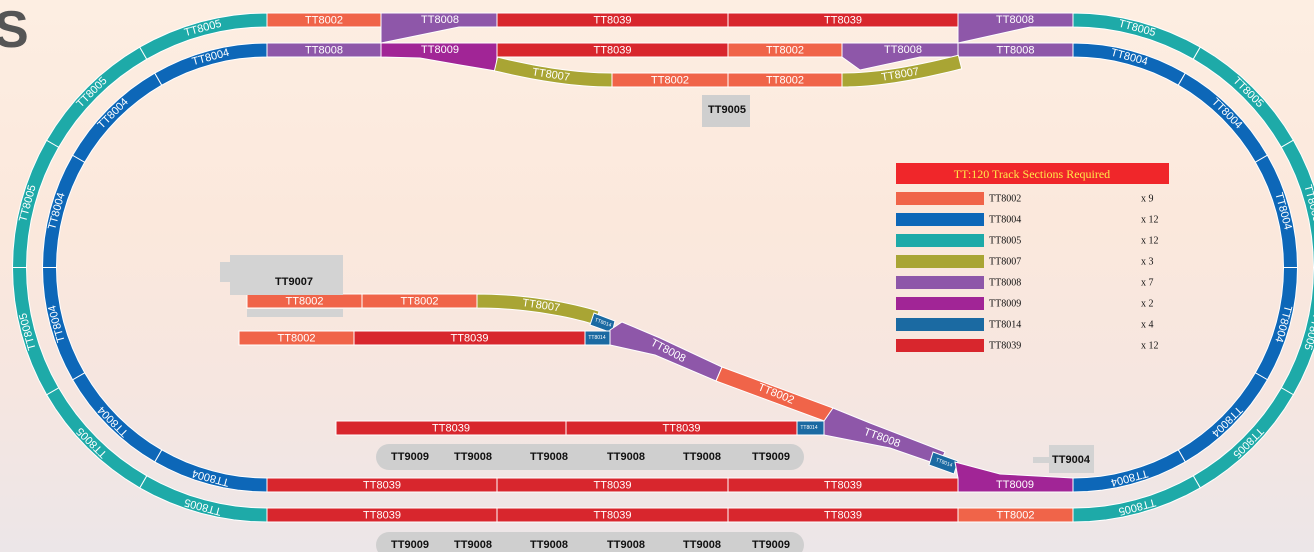 The height and width of the screenshot is (552, 1314). What do you see at coordinates (1025, 282) in the screenshot?
I see `legend-row: TT8008 x 7` at bounding box center [1025, 282].